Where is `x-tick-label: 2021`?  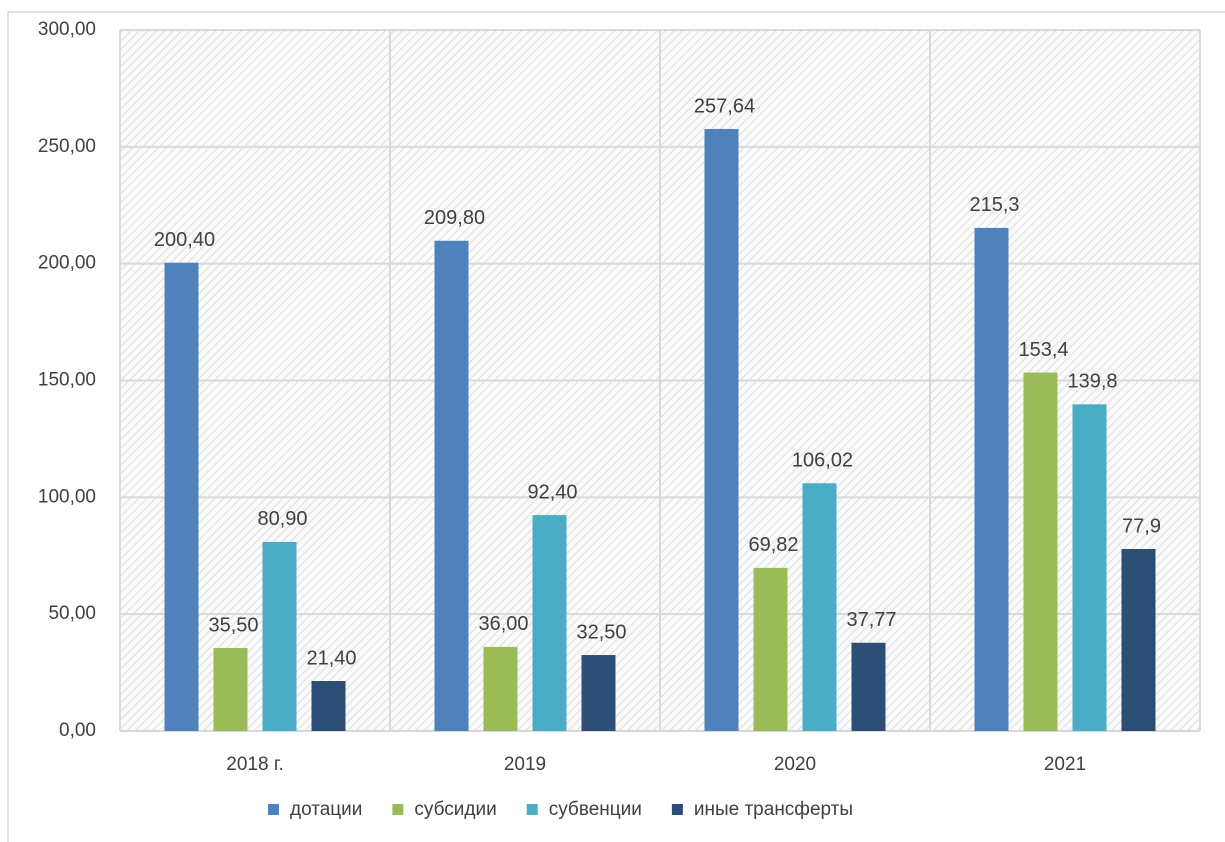
x-tick-label: 2021 is located at coordinates (1065, 764).